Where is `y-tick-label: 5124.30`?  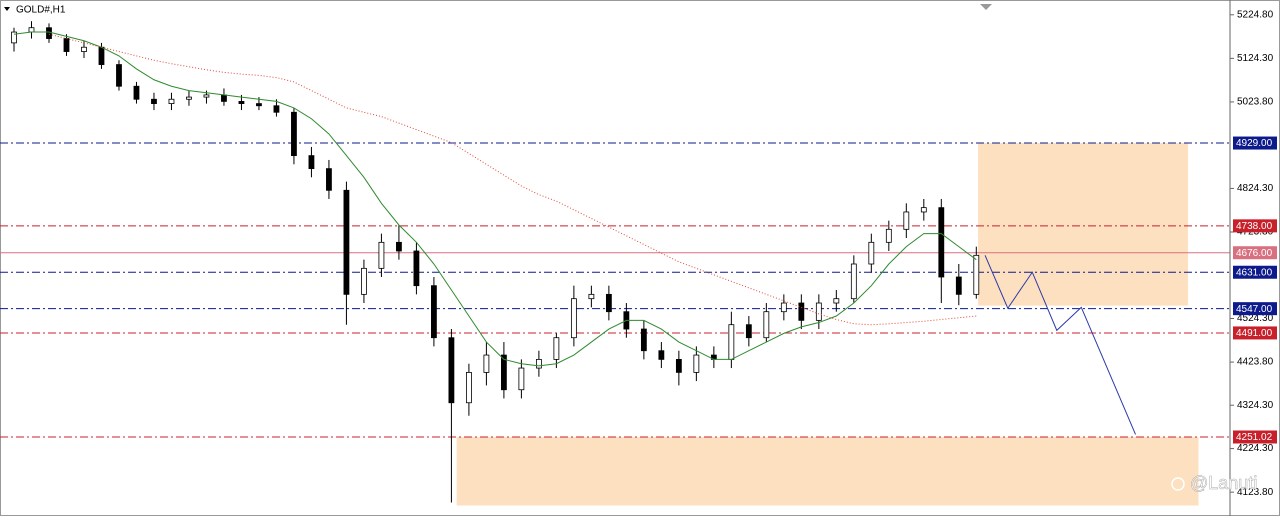
y-tick-label: 5124.30 is located at coordinates (1255, 58).